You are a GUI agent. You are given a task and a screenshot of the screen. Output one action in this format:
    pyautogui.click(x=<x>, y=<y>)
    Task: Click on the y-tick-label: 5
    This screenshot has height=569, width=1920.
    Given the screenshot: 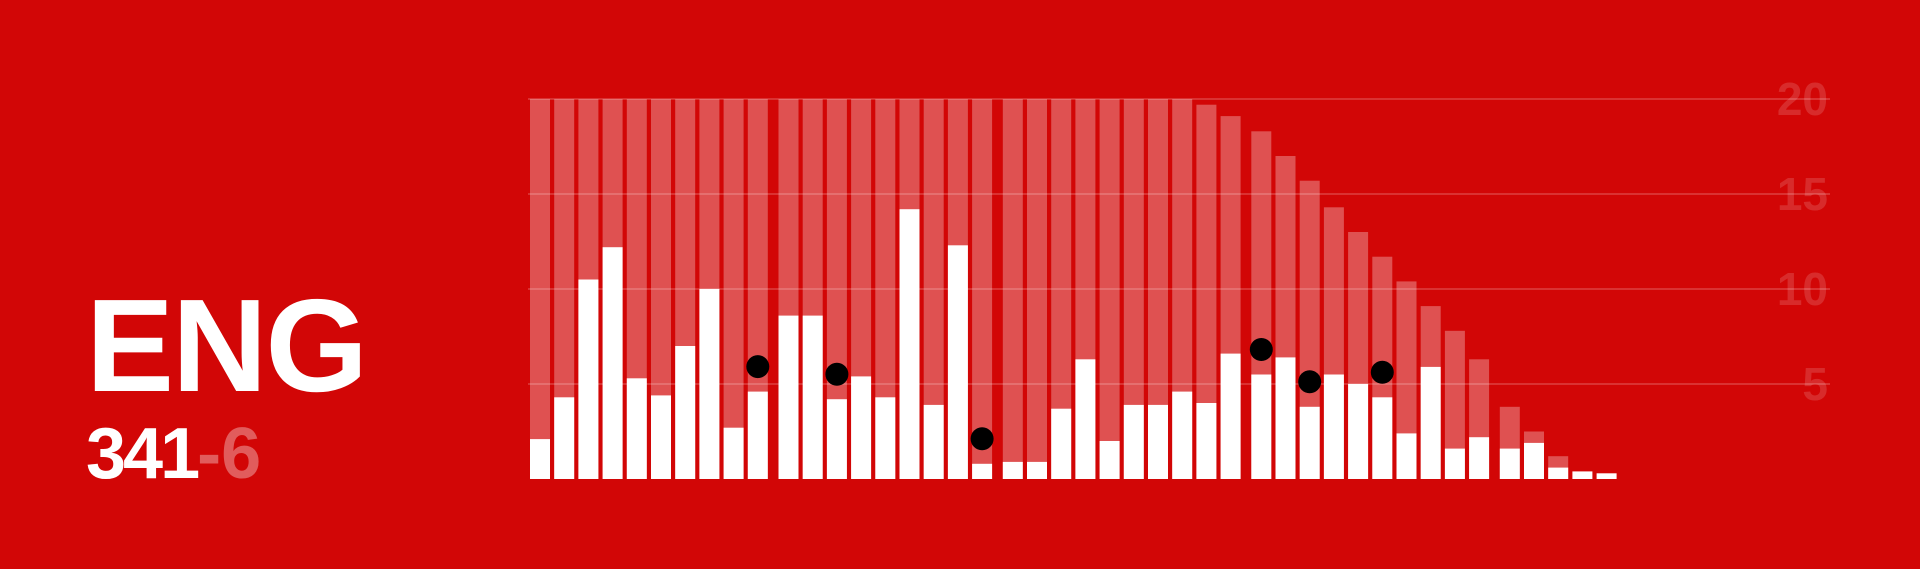 What is the action you would take?
    pyautogui.click(x=1815, y=384)
    